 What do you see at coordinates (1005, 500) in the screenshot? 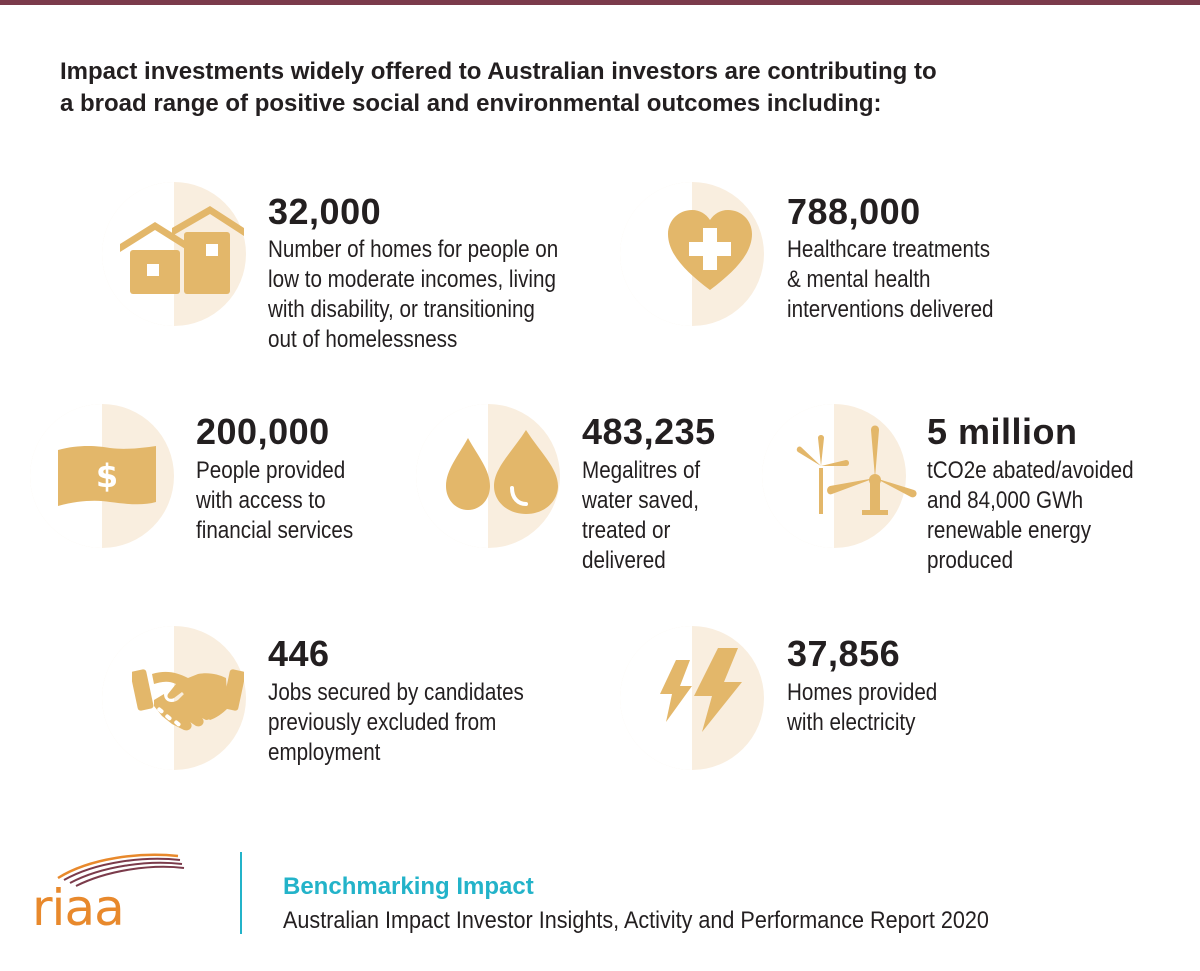
I see `desc-line: and 84,000 GWh` at bounding box center [1005, 500].